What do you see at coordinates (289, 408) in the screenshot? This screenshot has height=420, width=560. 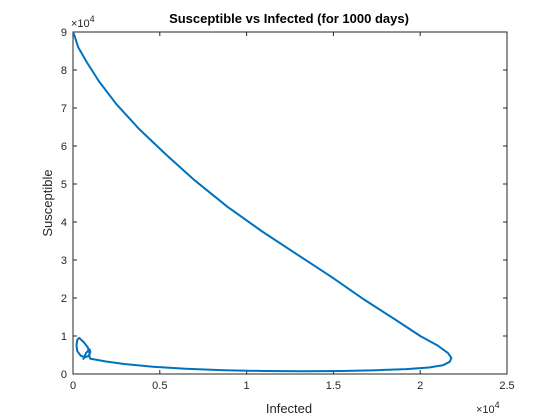 I see `x-axis-label: Infected` at bounding box center [289, 408].